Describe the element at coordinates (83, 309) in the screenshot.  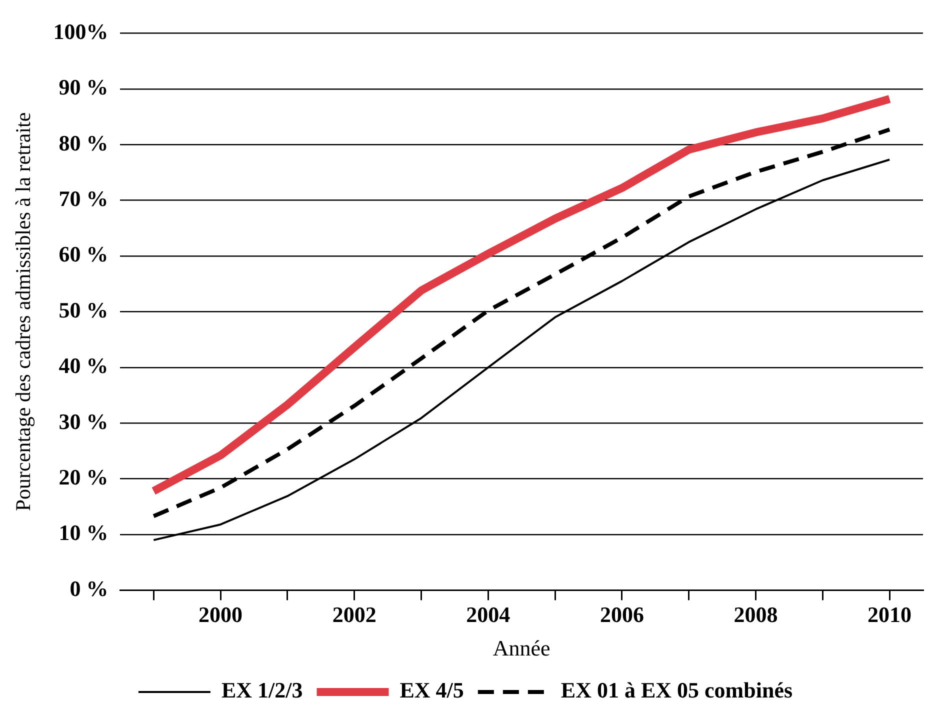
I see `y-tick-label: 50 %` at that location.